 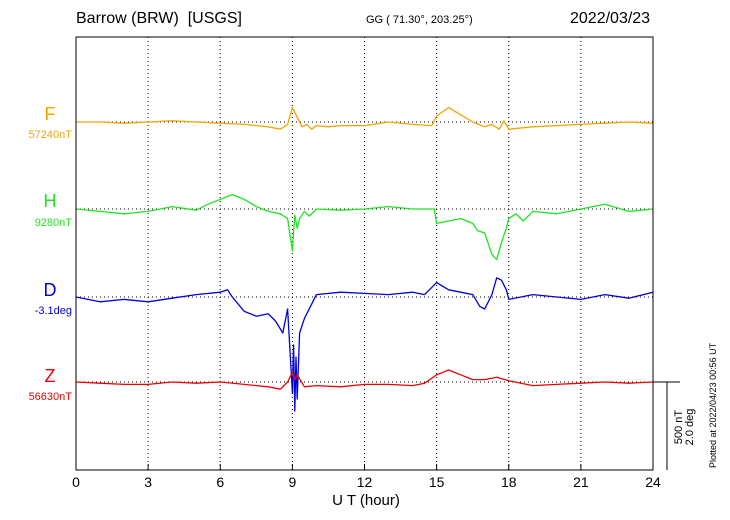 I want to click on x-tick-label: 15, so click(x=437, y=482).